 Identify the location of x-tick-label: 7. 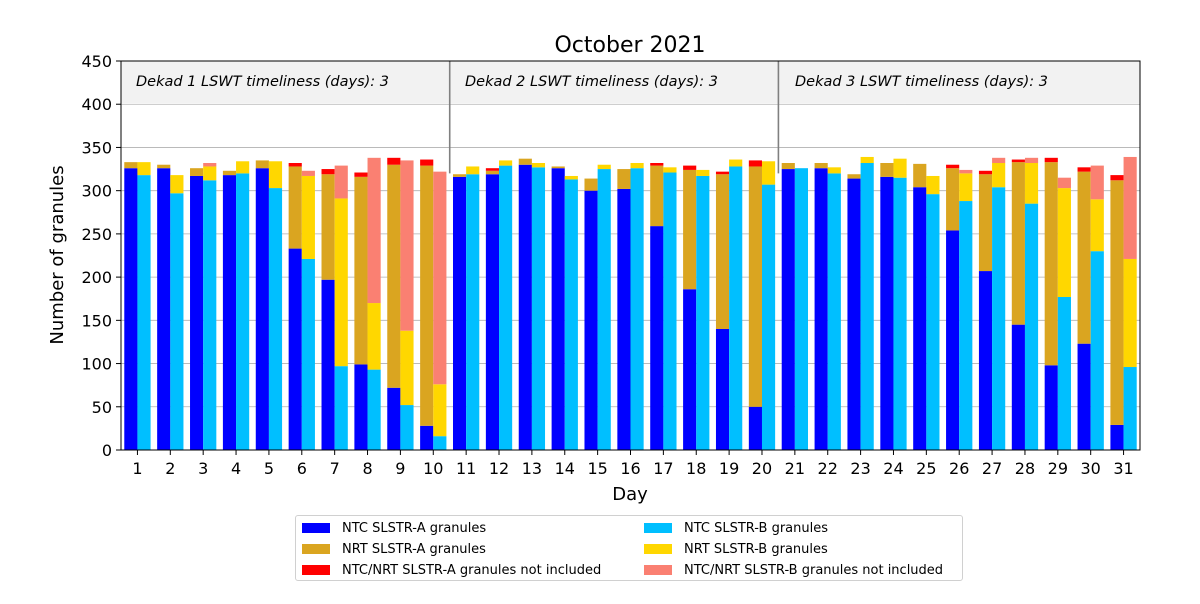
(335, 468).